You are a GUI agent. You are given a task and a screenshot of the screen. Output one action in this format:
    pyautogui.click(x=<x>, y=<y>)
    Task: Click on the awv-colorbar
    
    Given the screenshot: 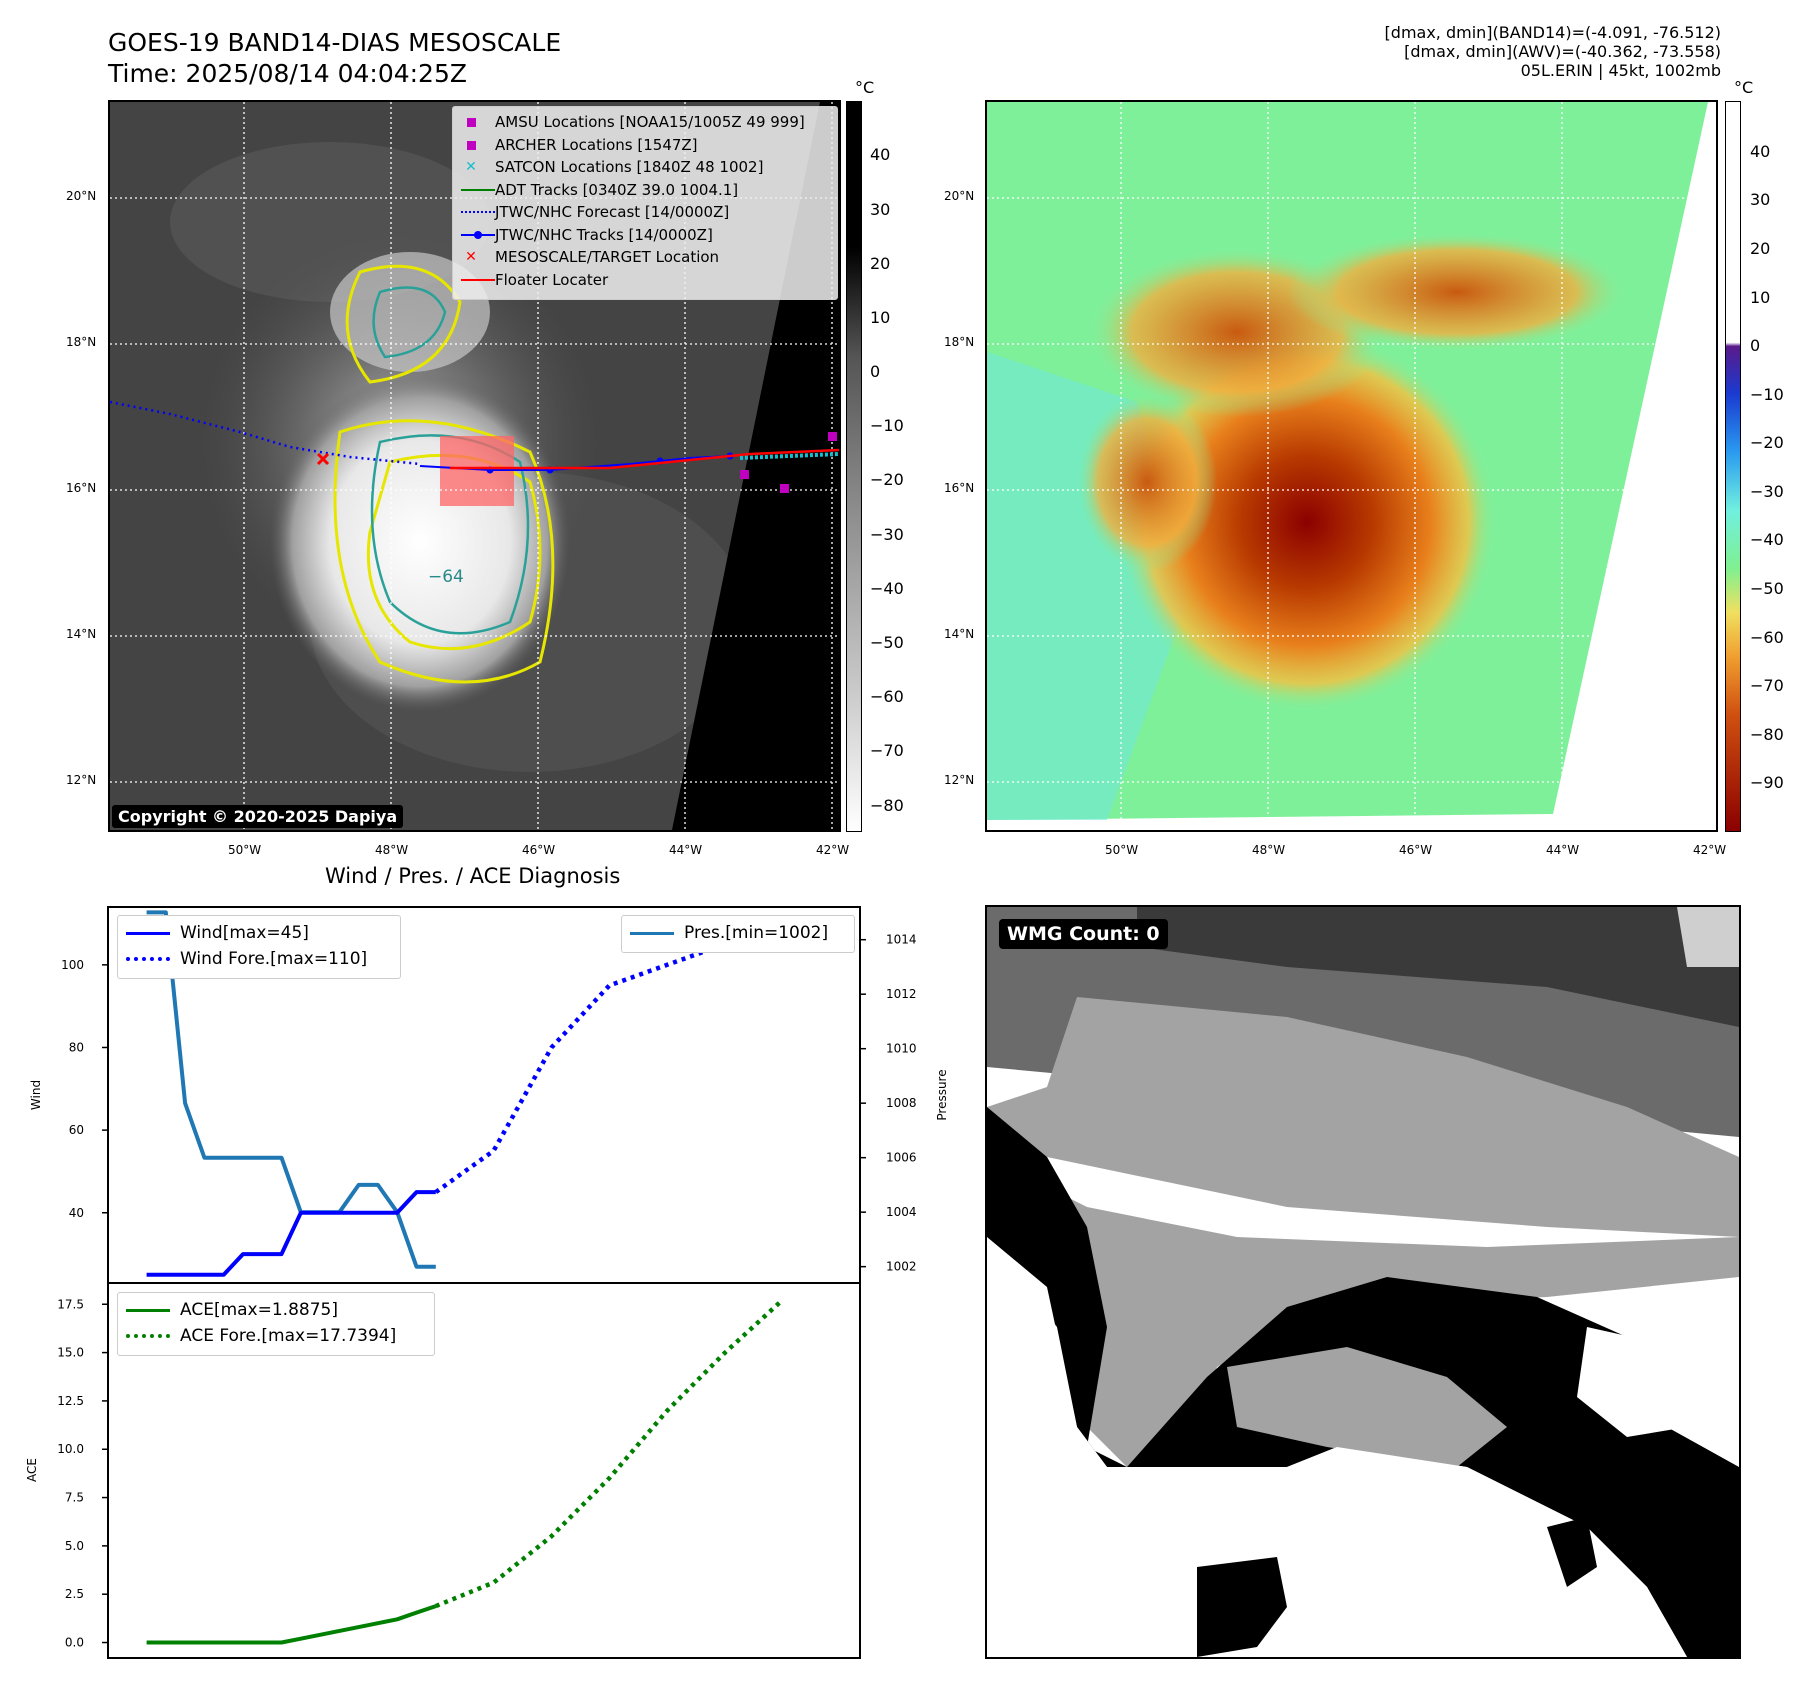 What is the action you would take?
    pyautogui.click(x=1733, y=466)
    